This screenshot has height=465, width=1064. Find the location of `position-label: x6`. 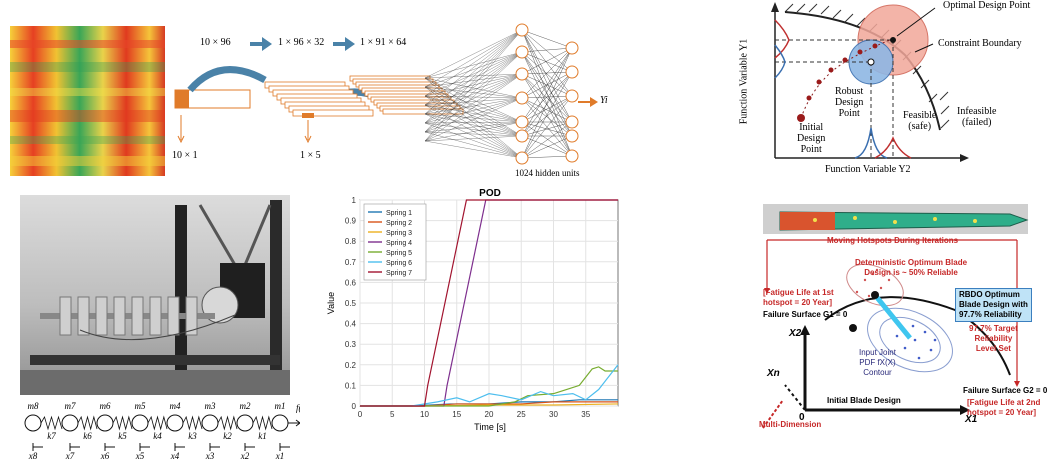

position-label: x6 is located at coordinates (105, 456).